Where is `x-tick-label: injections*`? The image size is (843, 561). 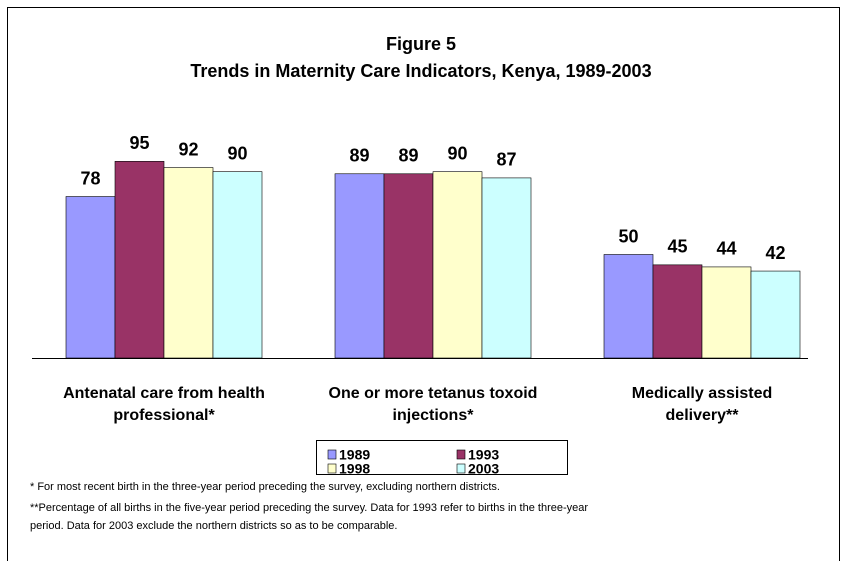 x-tick-label: injections* is located at coordinates (434, 415).